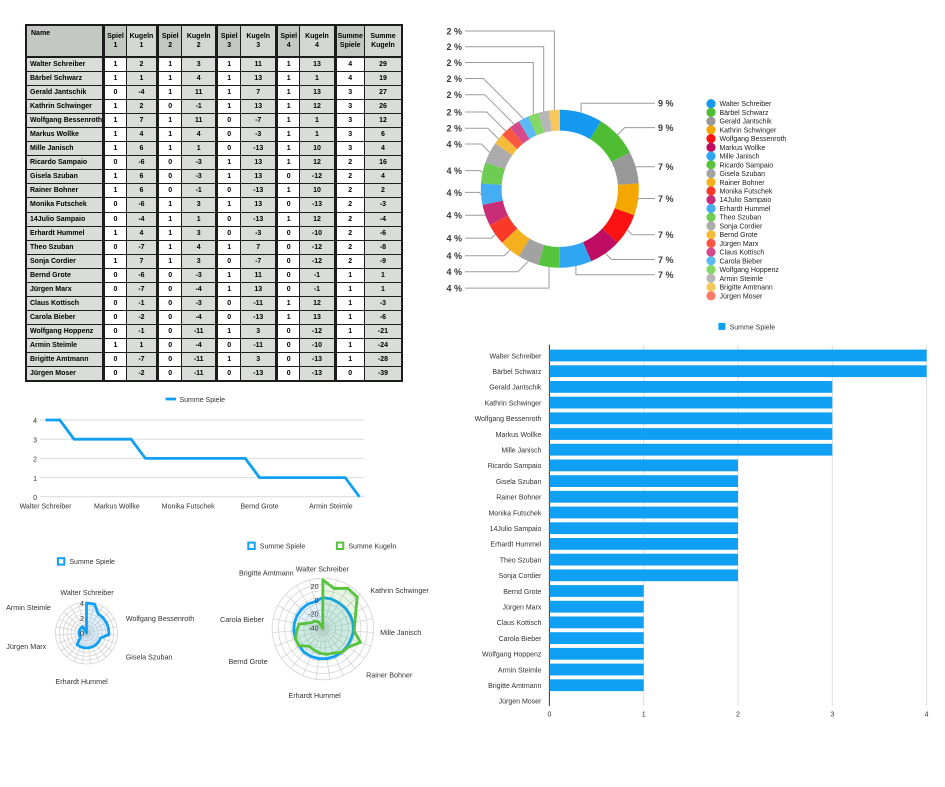  I want to click on svg-text: Summe Kugeln, so click(372, 547).